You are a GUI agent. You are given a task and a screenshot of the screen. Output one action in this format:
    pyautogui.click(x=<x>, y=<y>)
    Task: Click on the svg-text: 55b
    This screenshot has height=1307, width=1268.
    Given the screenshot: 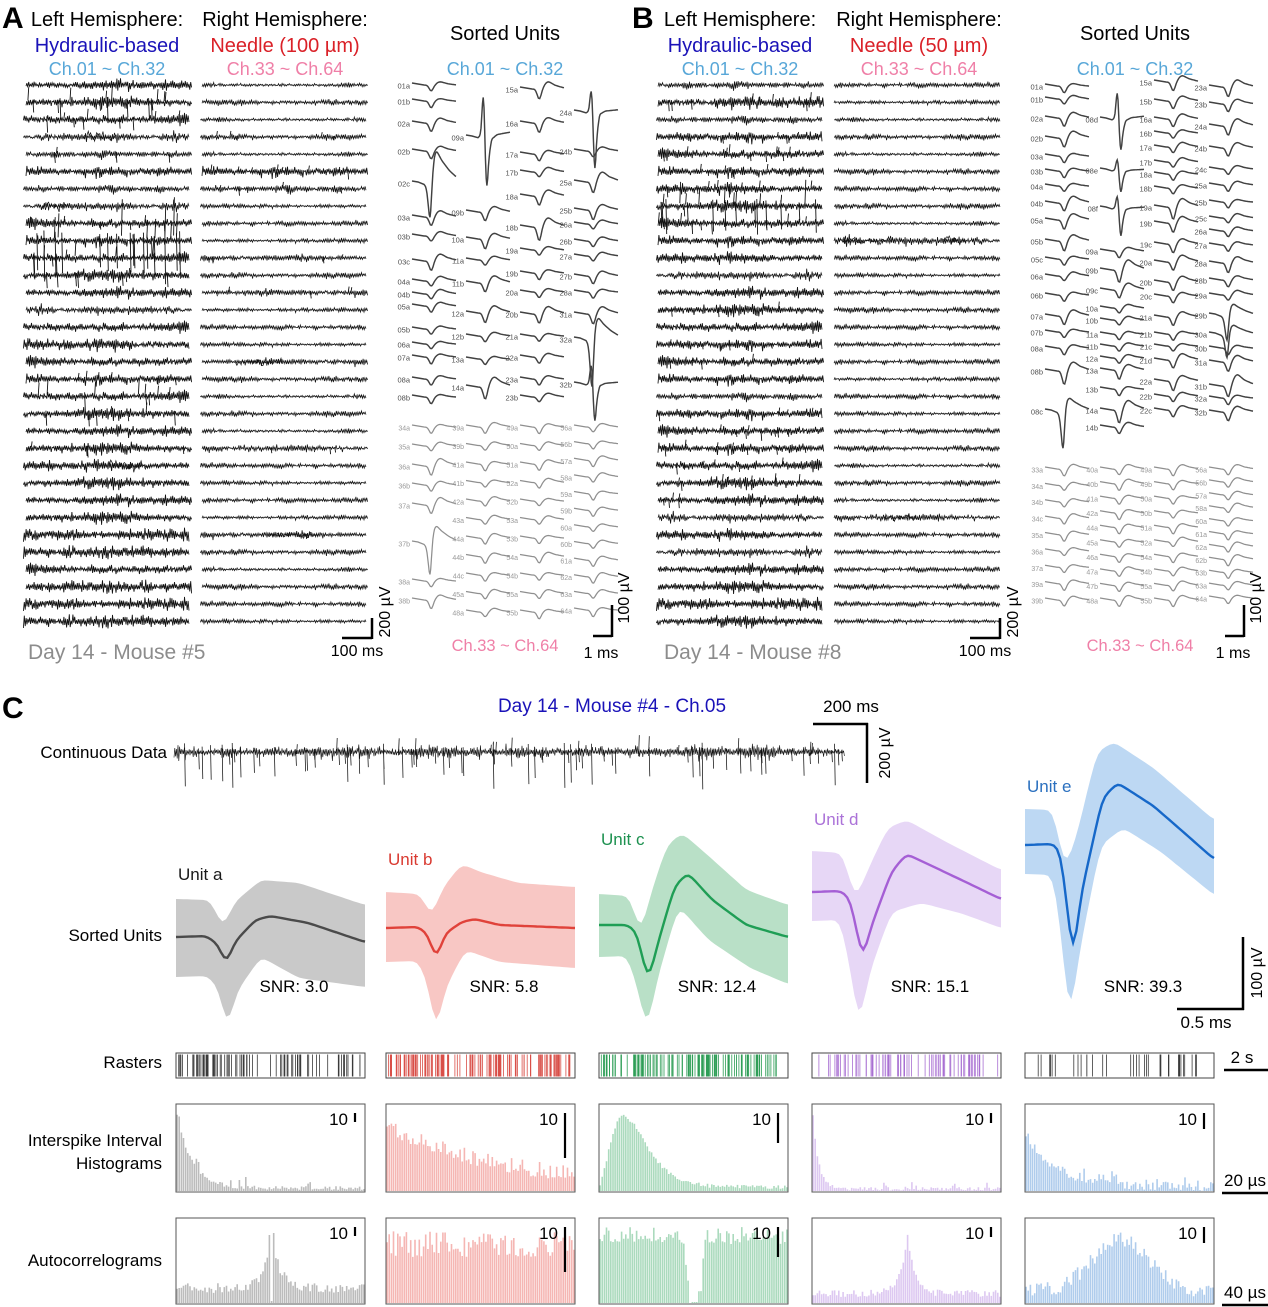 What is the action you would take?
    pyautogui.click(x=512, y=614)
    